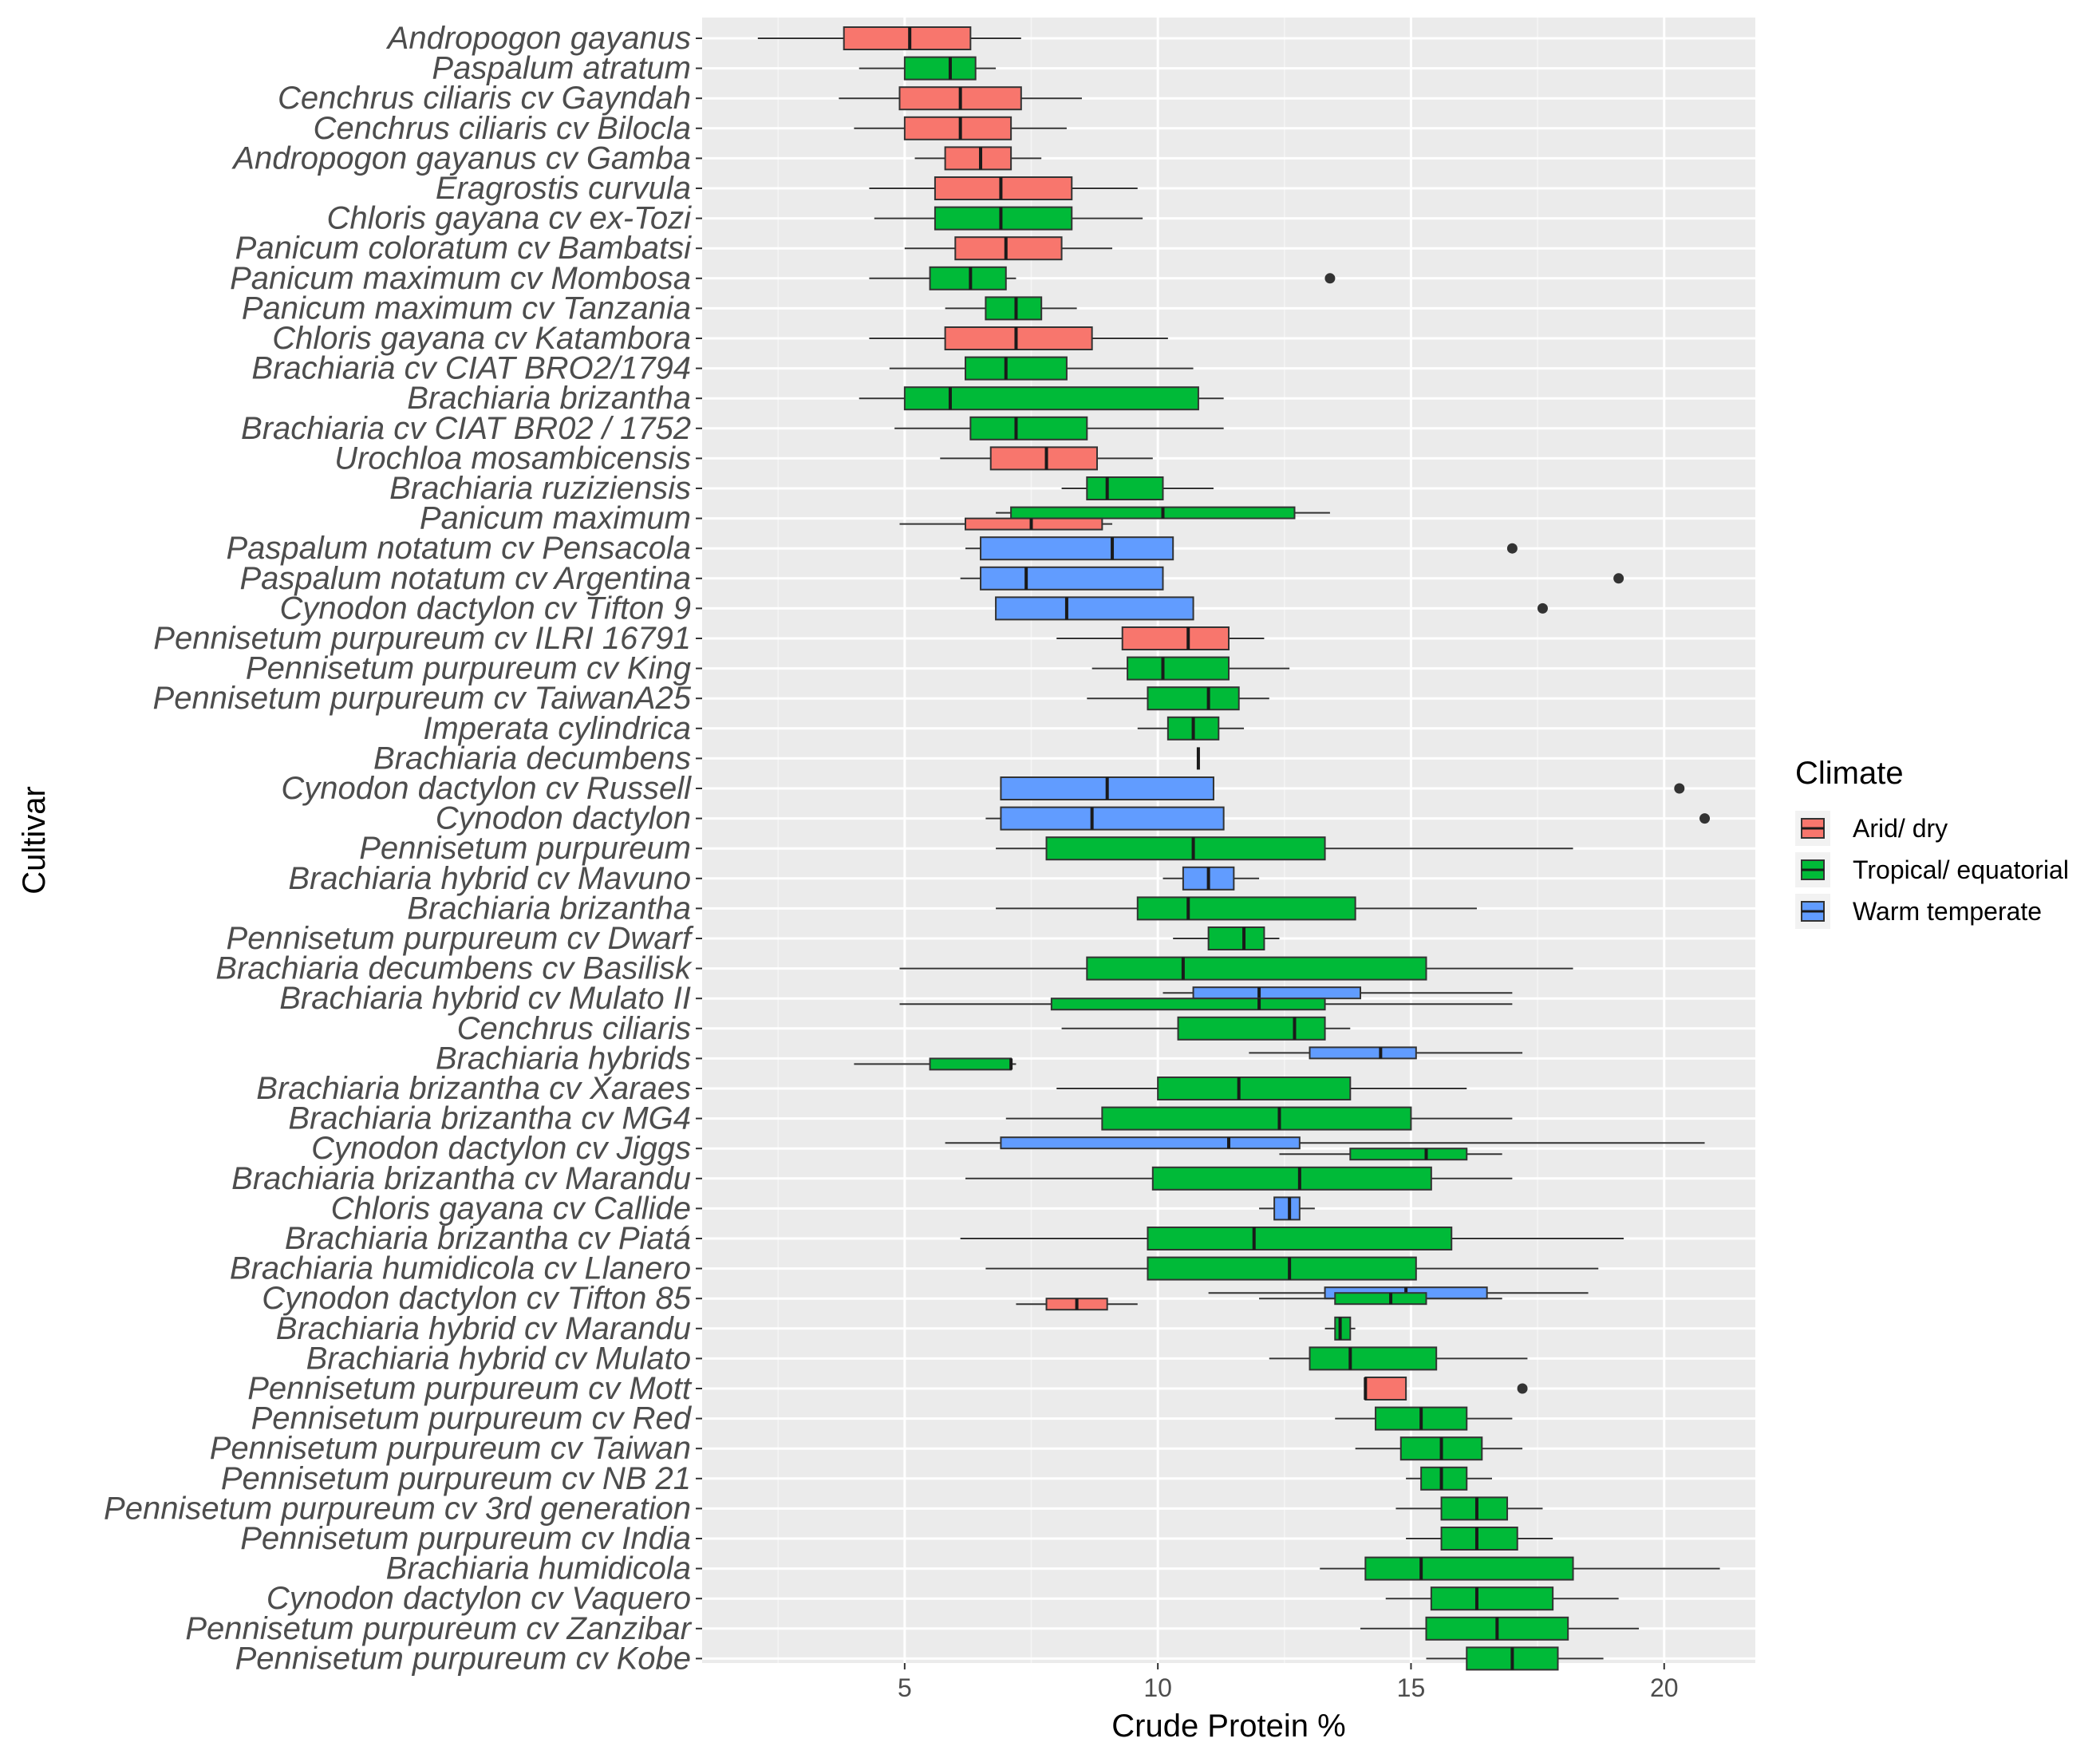 Image resolution: width=2100 pixels, height=1762 pixels. Describe the element at coordinates (540, 488) in the screenshot. I see `category-label: Brachiaria ruziziensis` at that location.